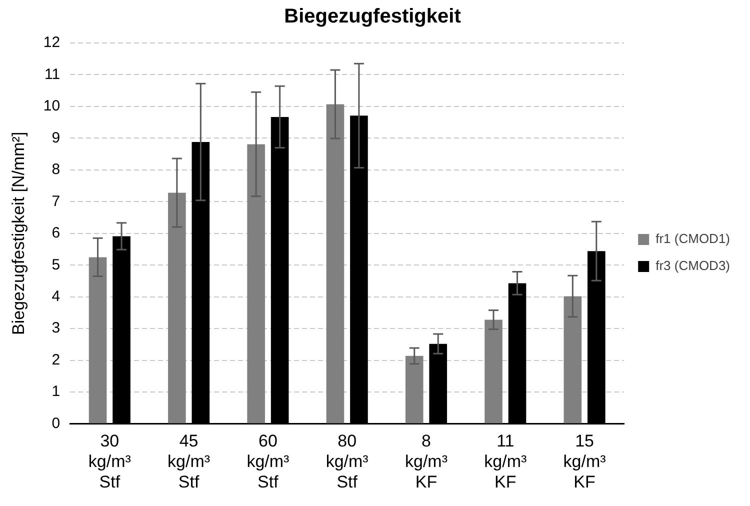  I want to click on y-tick-label: 11, so click(52, 74).